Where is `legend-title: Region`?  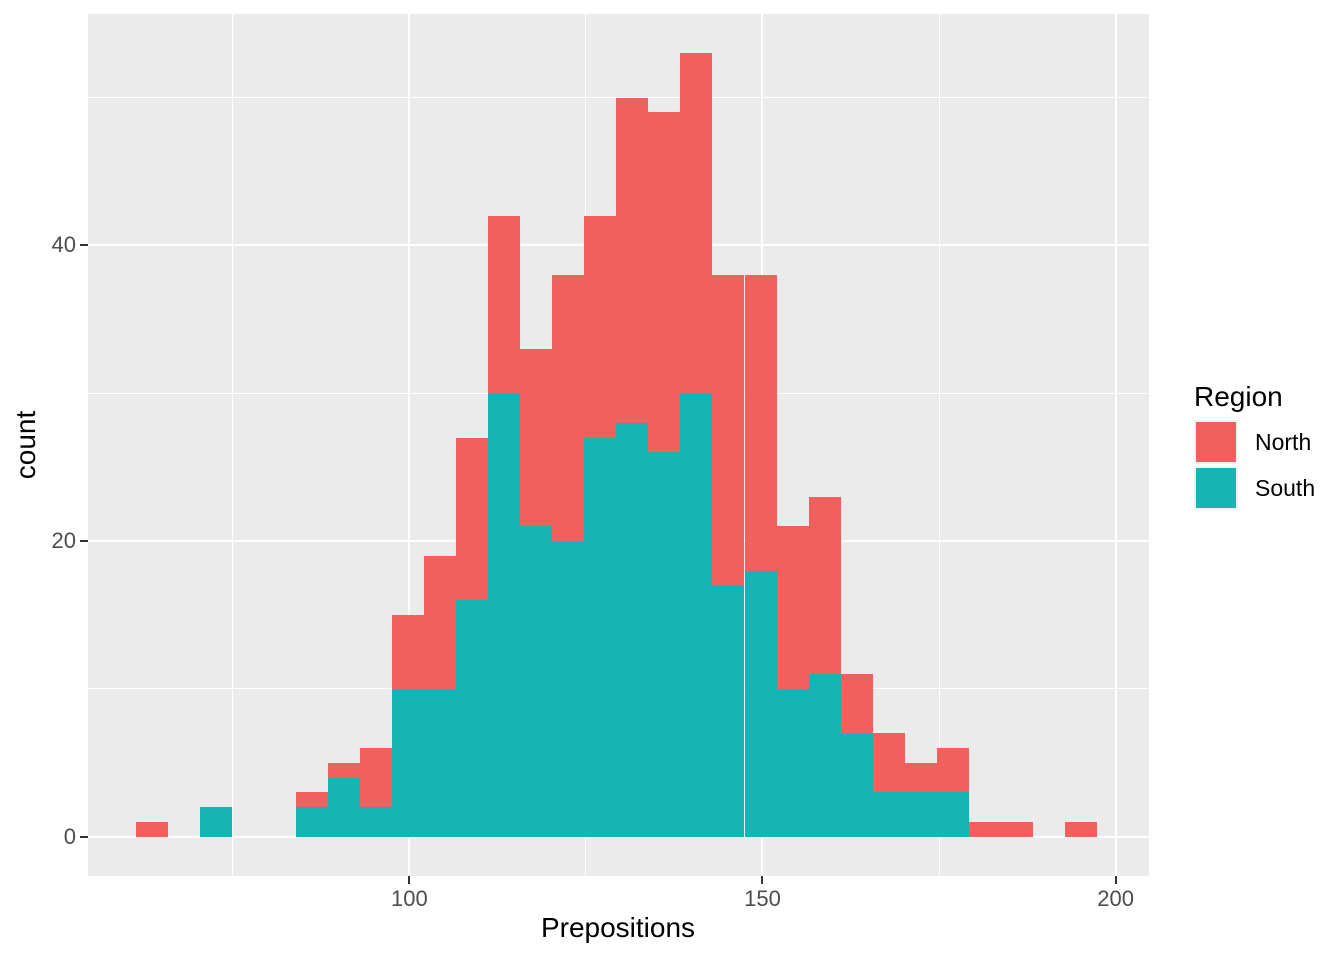
legend-title: Region is located at coordinates (1238, 396).